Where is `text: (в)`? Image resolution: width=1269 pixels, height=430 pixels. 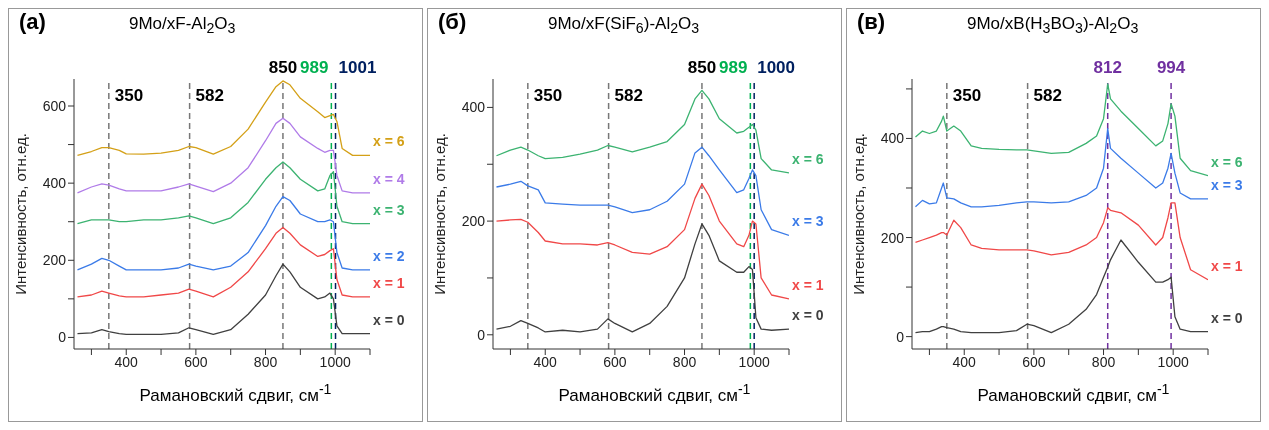 text: (в) is located at coordinates (872, 22).